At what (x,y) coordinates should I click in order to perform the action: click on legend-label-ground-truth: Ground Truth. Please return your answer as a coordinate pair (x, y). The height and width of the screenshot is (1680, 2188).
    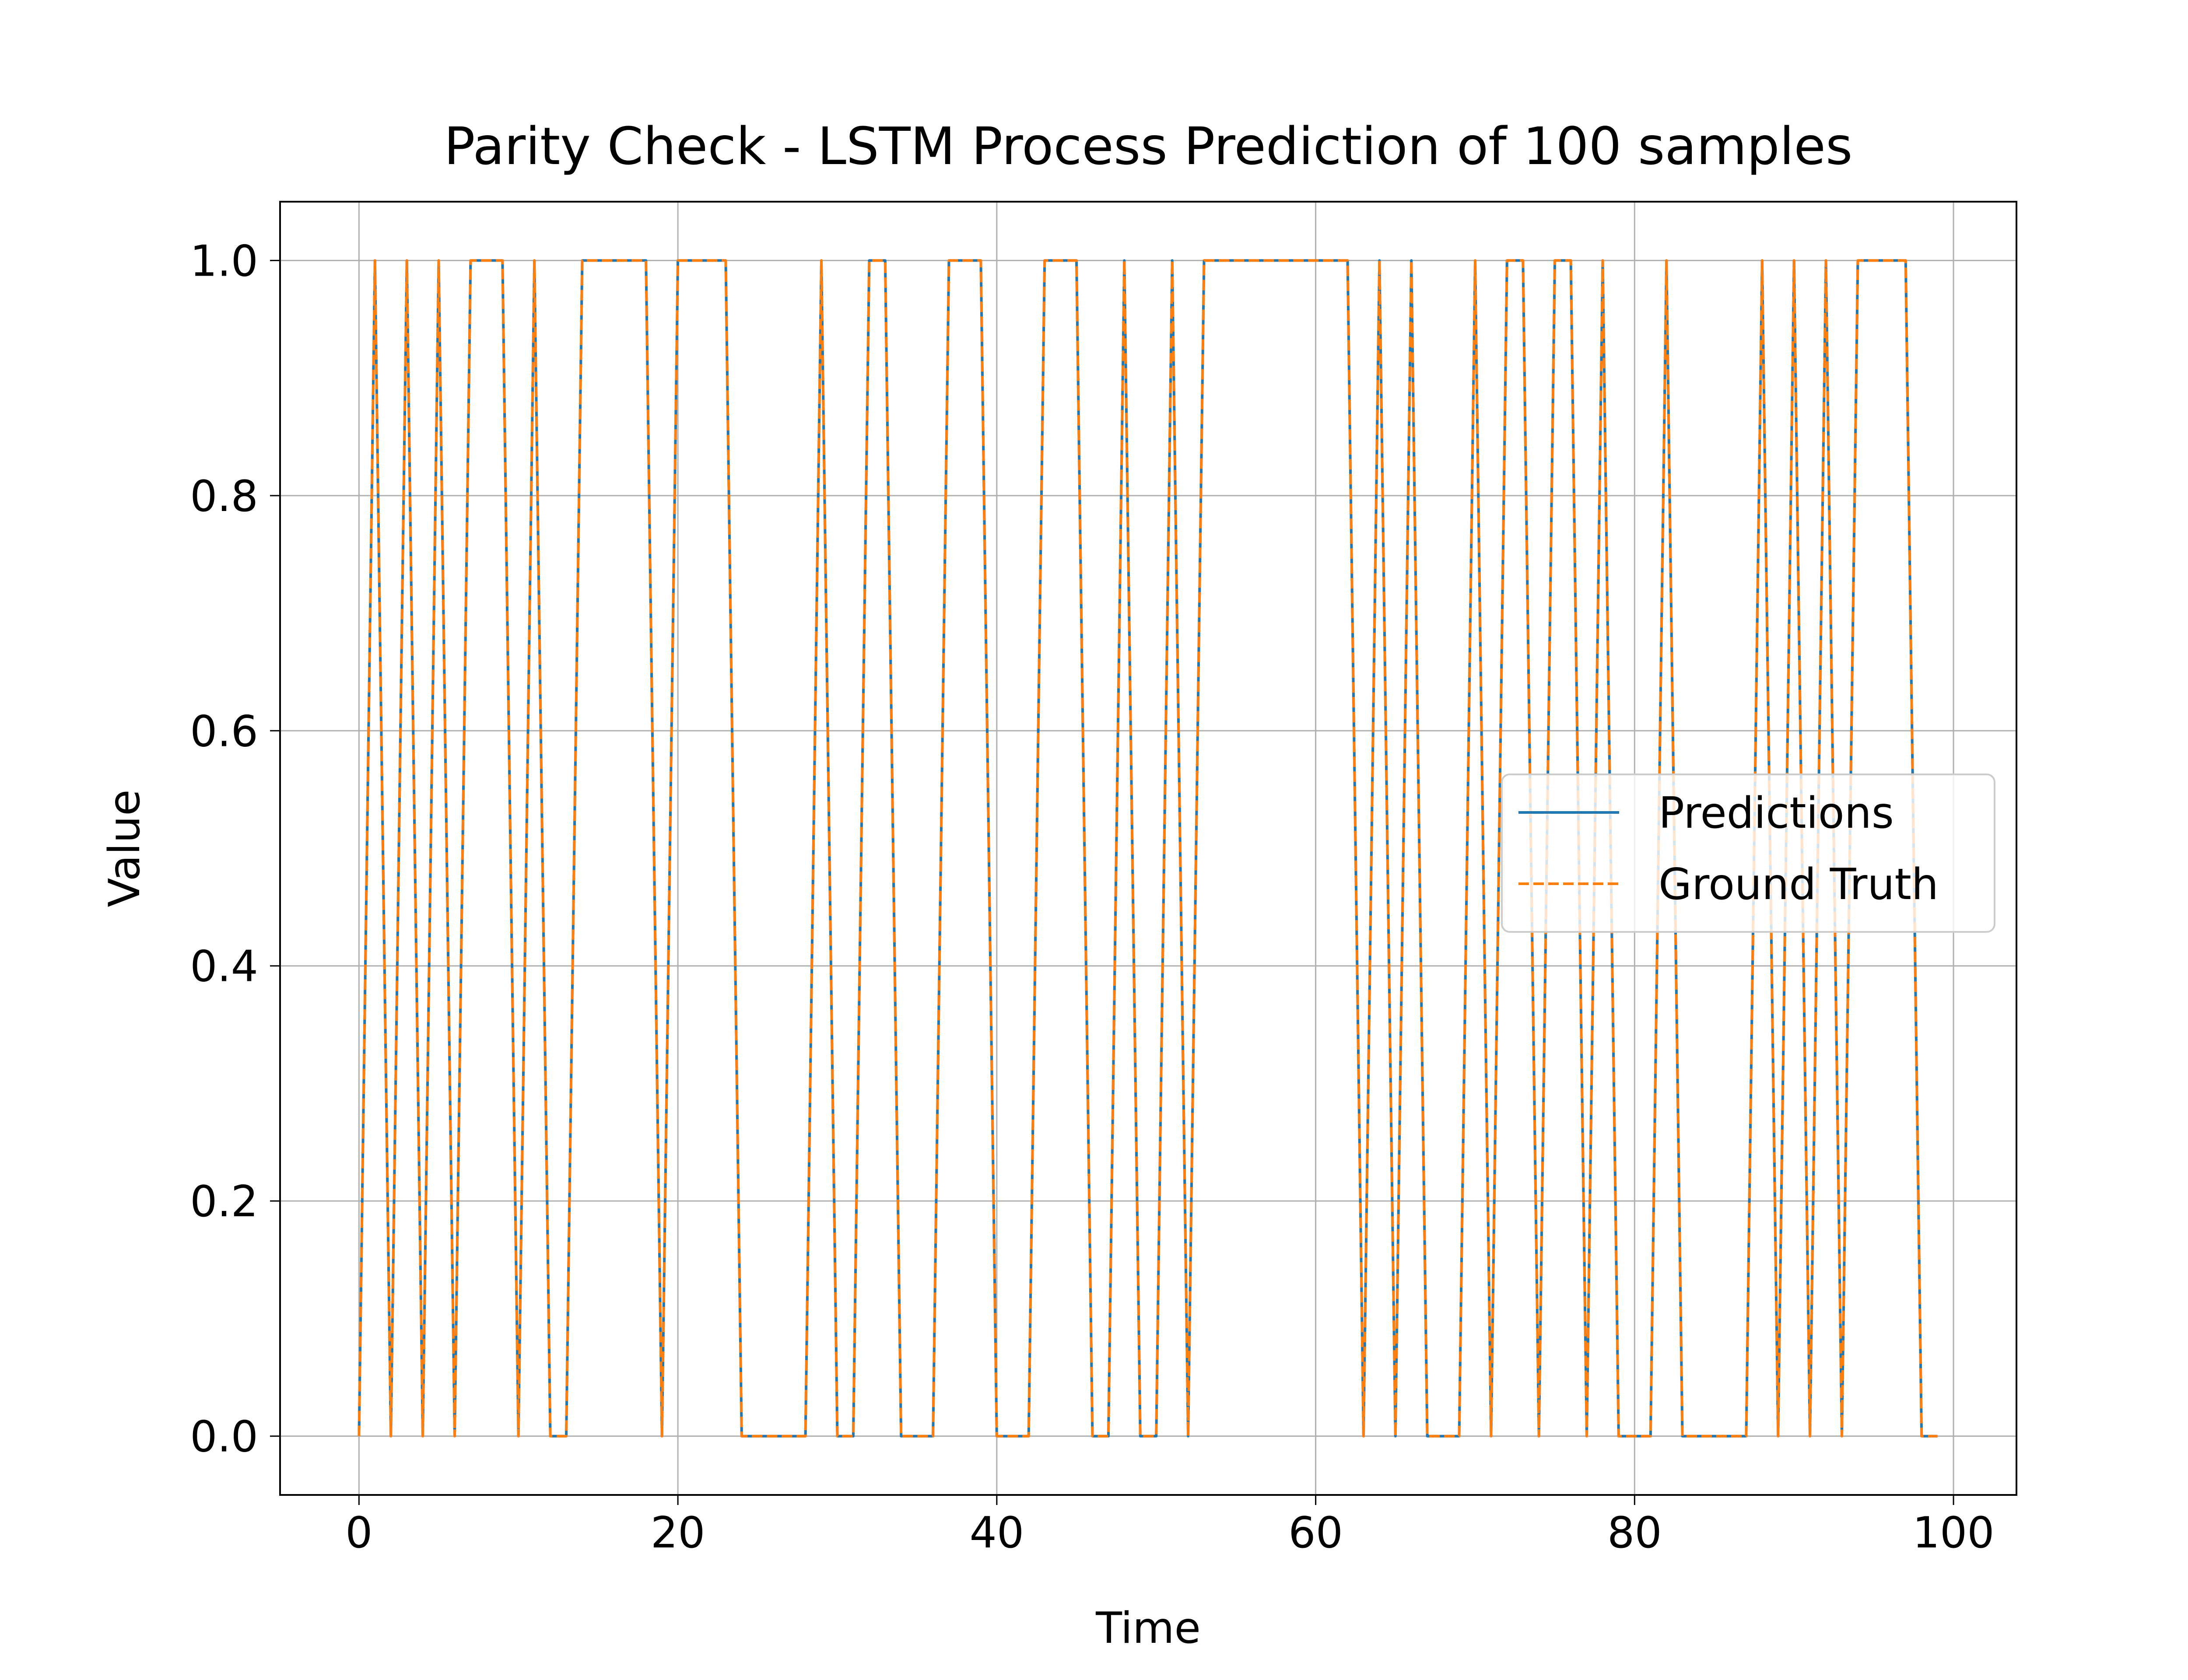
    Looking at the image, I should click on (1799, 885).